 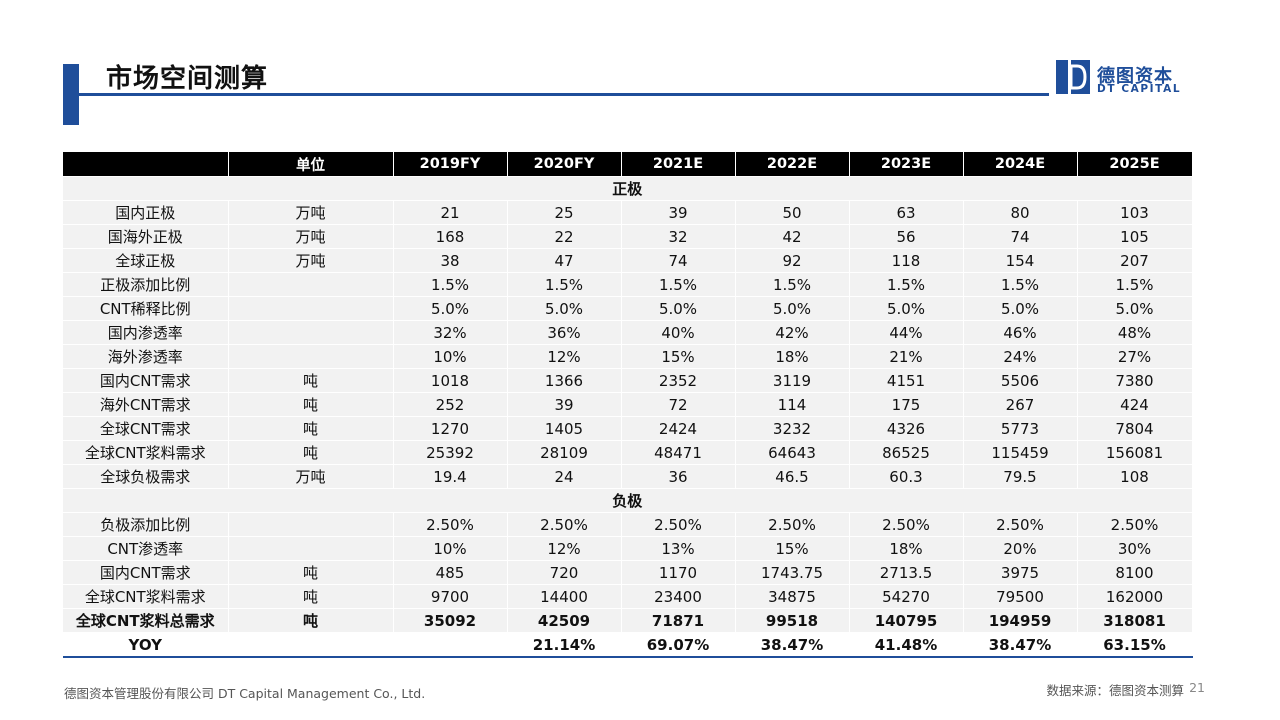 What do you see at coordinates (564, 476) in the screenshot?
I see `table-cell: 24` at bounding box center [564, 476].